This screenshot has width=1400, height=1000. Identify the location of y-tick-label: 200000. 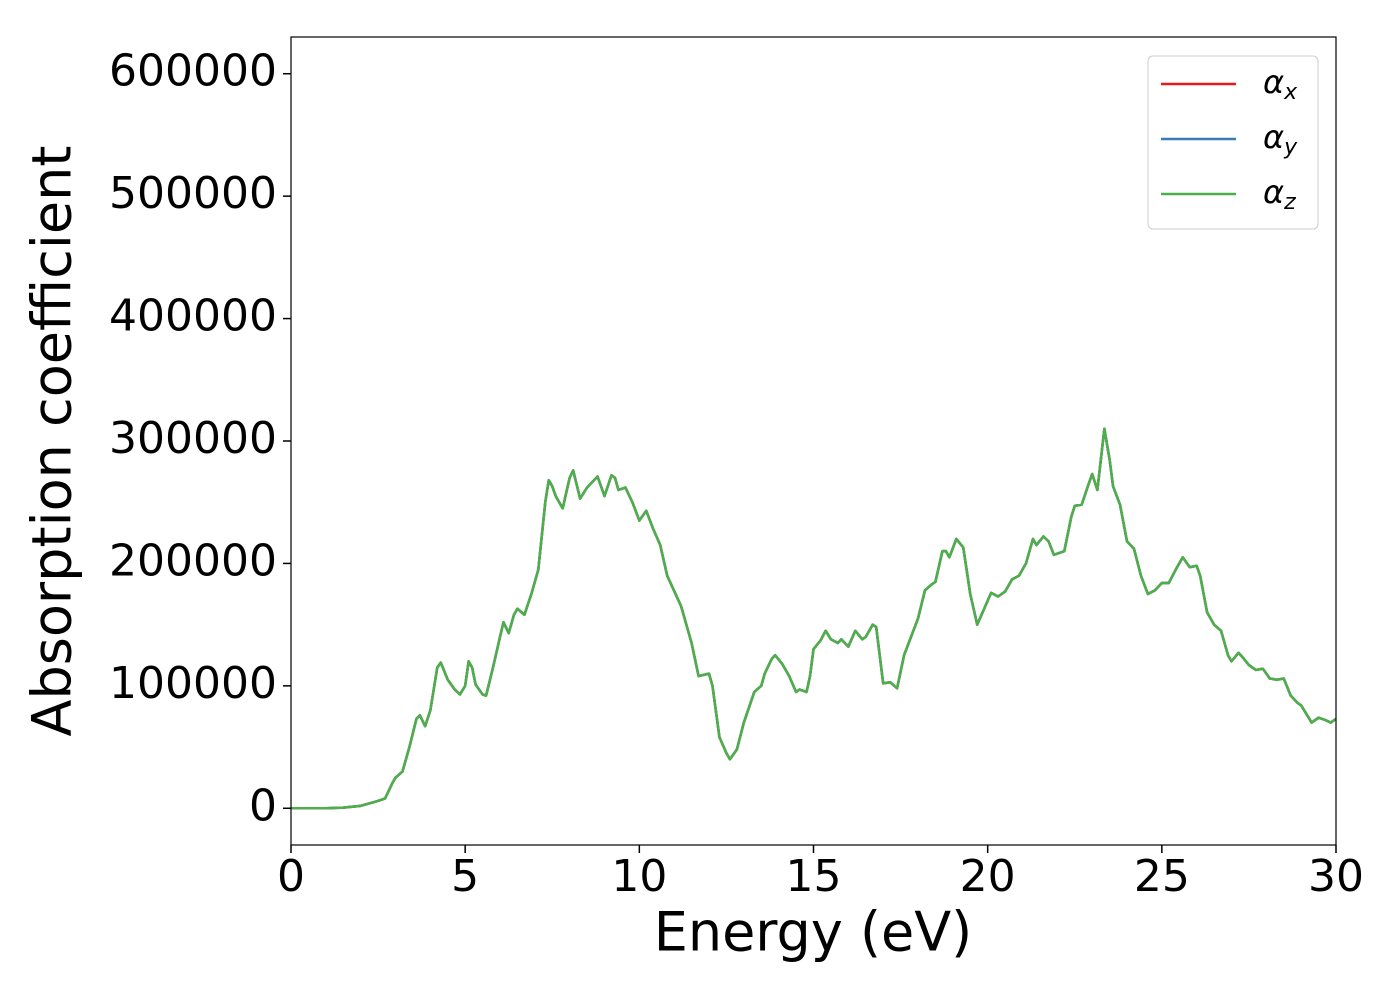
(193, 560).